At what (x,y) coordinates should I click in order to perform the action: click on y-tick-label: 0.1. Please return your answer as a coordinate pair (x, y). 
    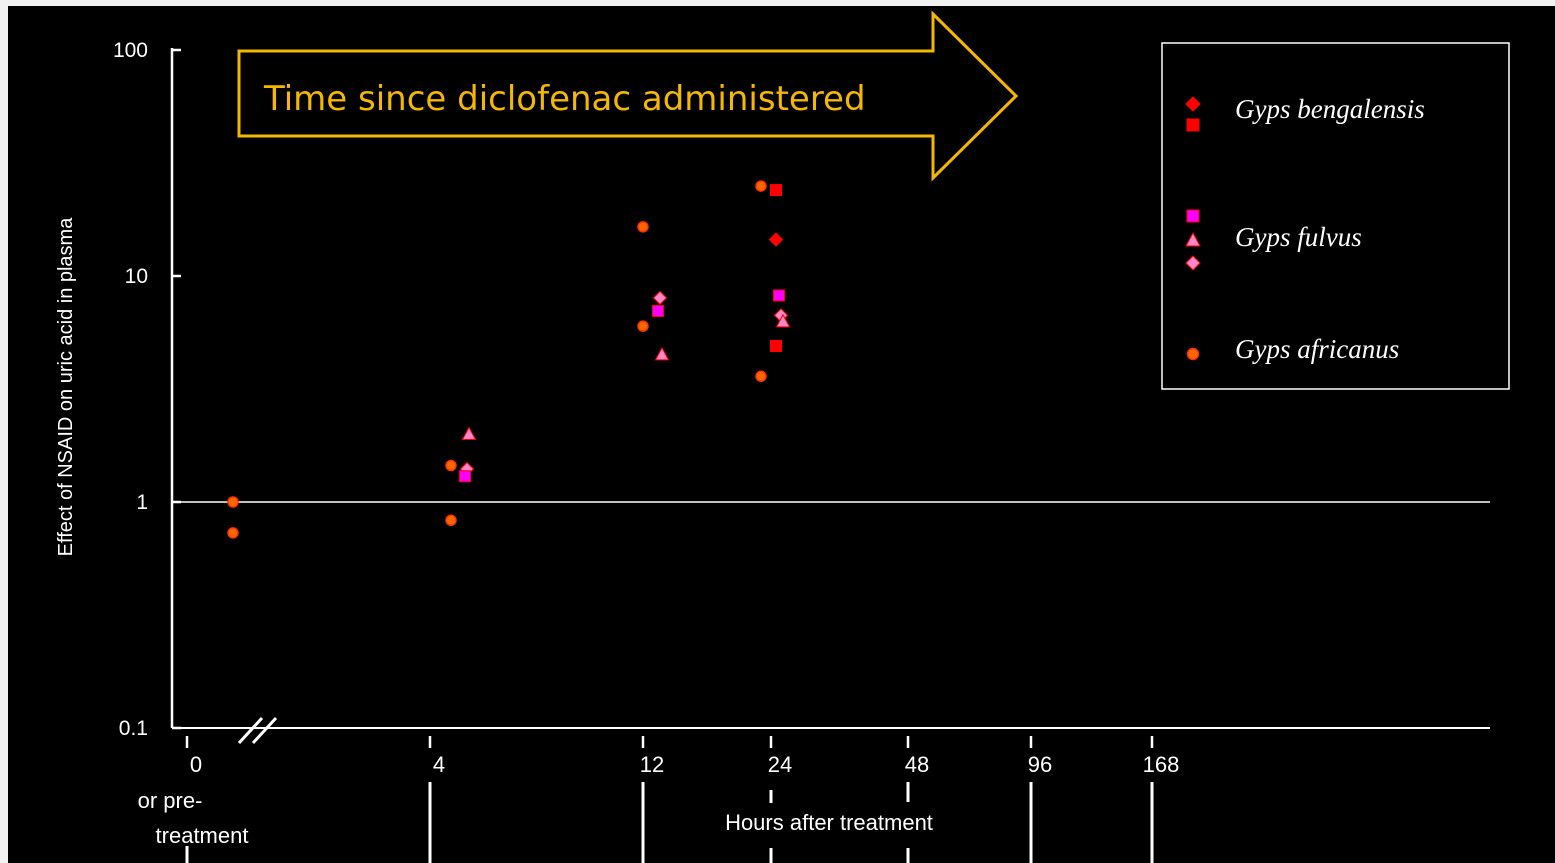
    Looking at the image, I should click on (133, 728).